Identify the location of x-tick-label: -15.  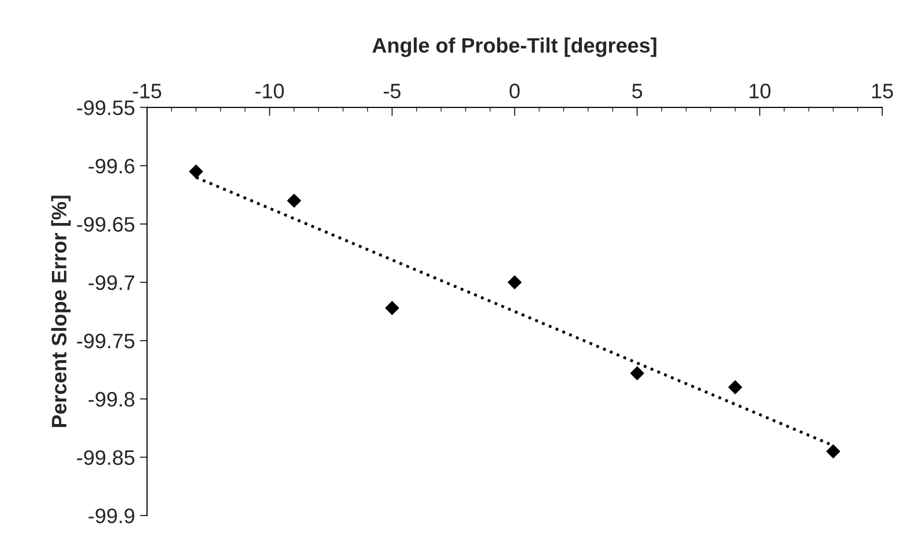
(147, 91).